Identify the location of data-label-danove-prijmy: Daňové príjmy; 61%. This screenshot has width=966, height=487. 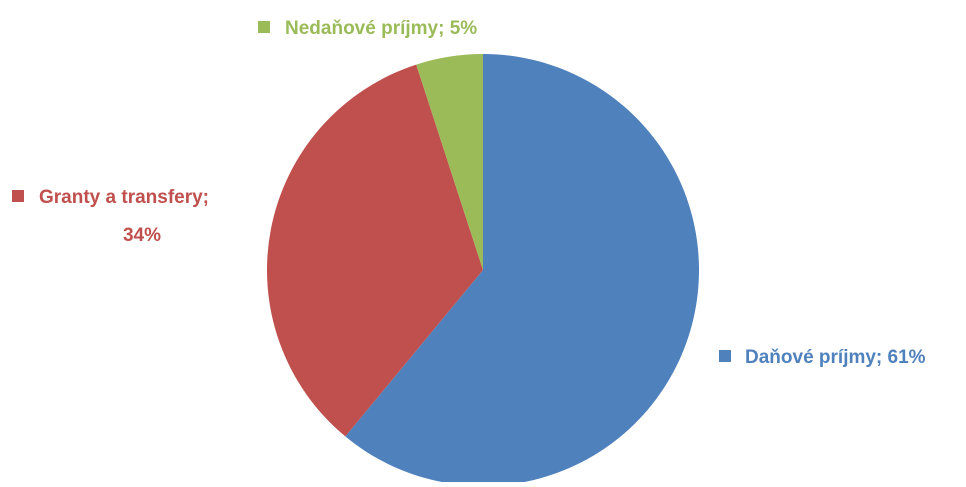
(835, 357).